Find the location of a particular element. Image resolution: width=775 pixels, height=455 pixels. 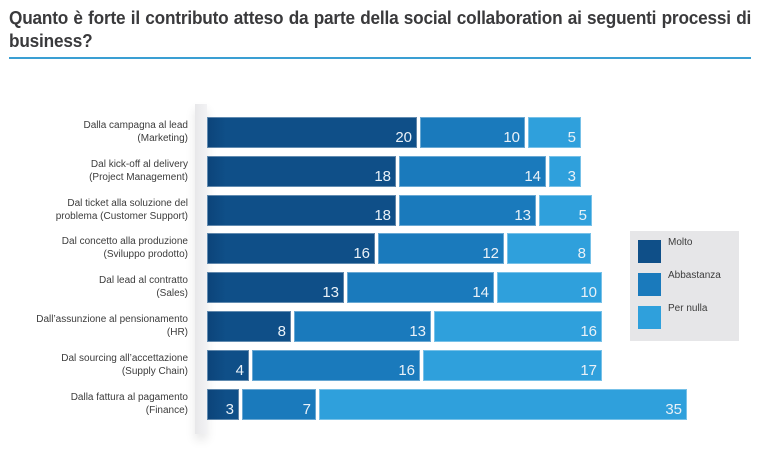

legend-item: Molto is located at coordinates (688, 250).